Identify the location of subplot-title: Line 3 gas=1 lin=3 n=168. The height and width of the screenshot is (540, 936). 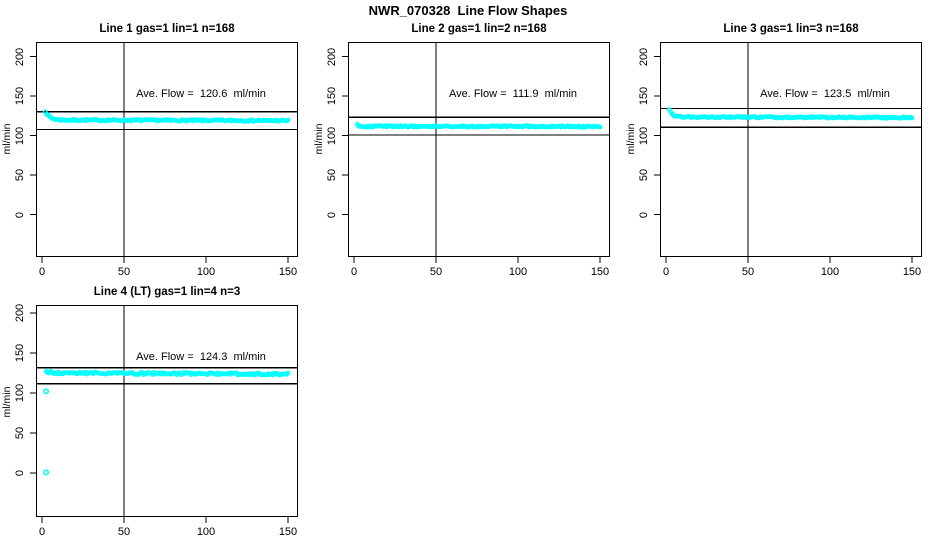
(791, 29).